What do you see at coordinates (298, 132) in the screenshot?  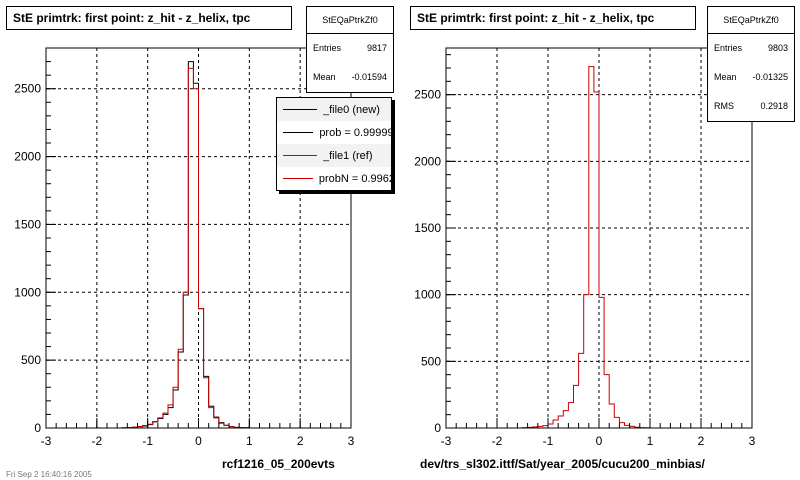 I see `legend-line-prob` at bounding box center [298, 132].